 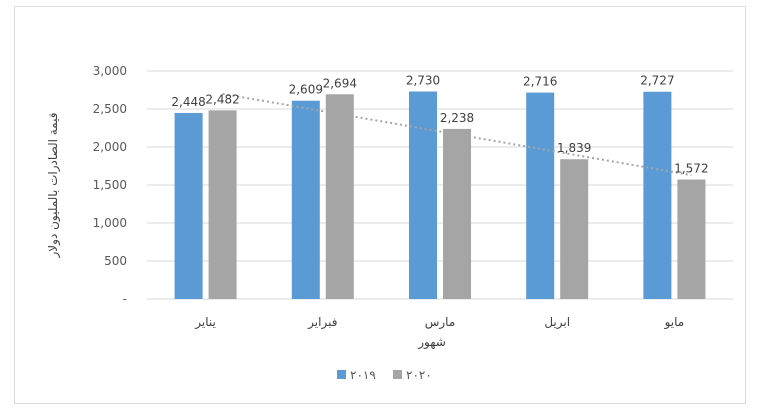 What do you see at coordinates (322, 322) in the screenshot?
I see `x-category-label: فبراير` at bounding box center [322, 322].